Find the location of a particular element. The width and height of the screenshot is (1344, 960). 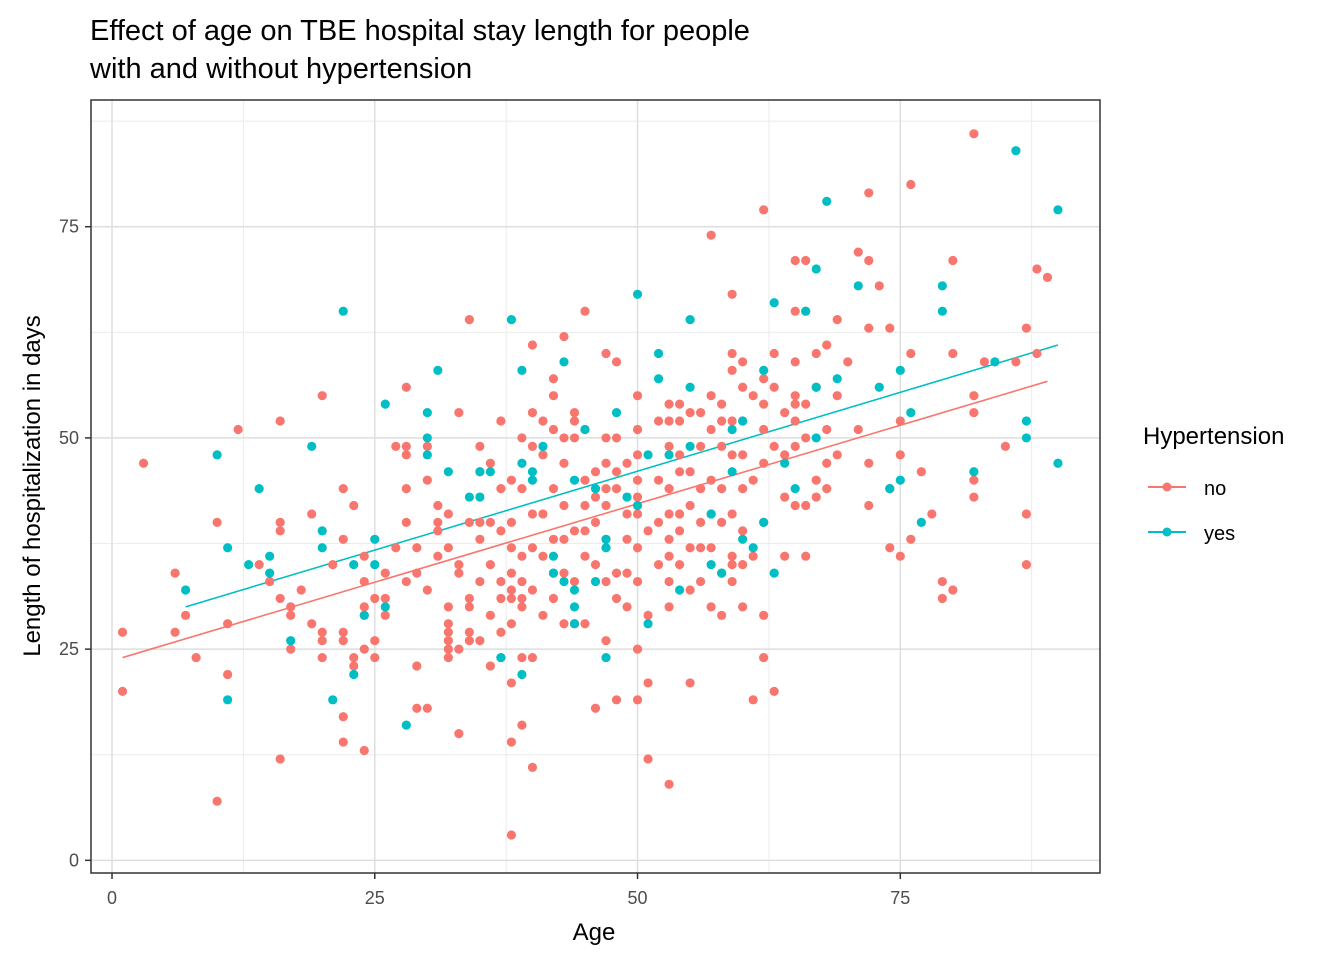

x-tick-label: 0 is located at coordinates (112, 898).